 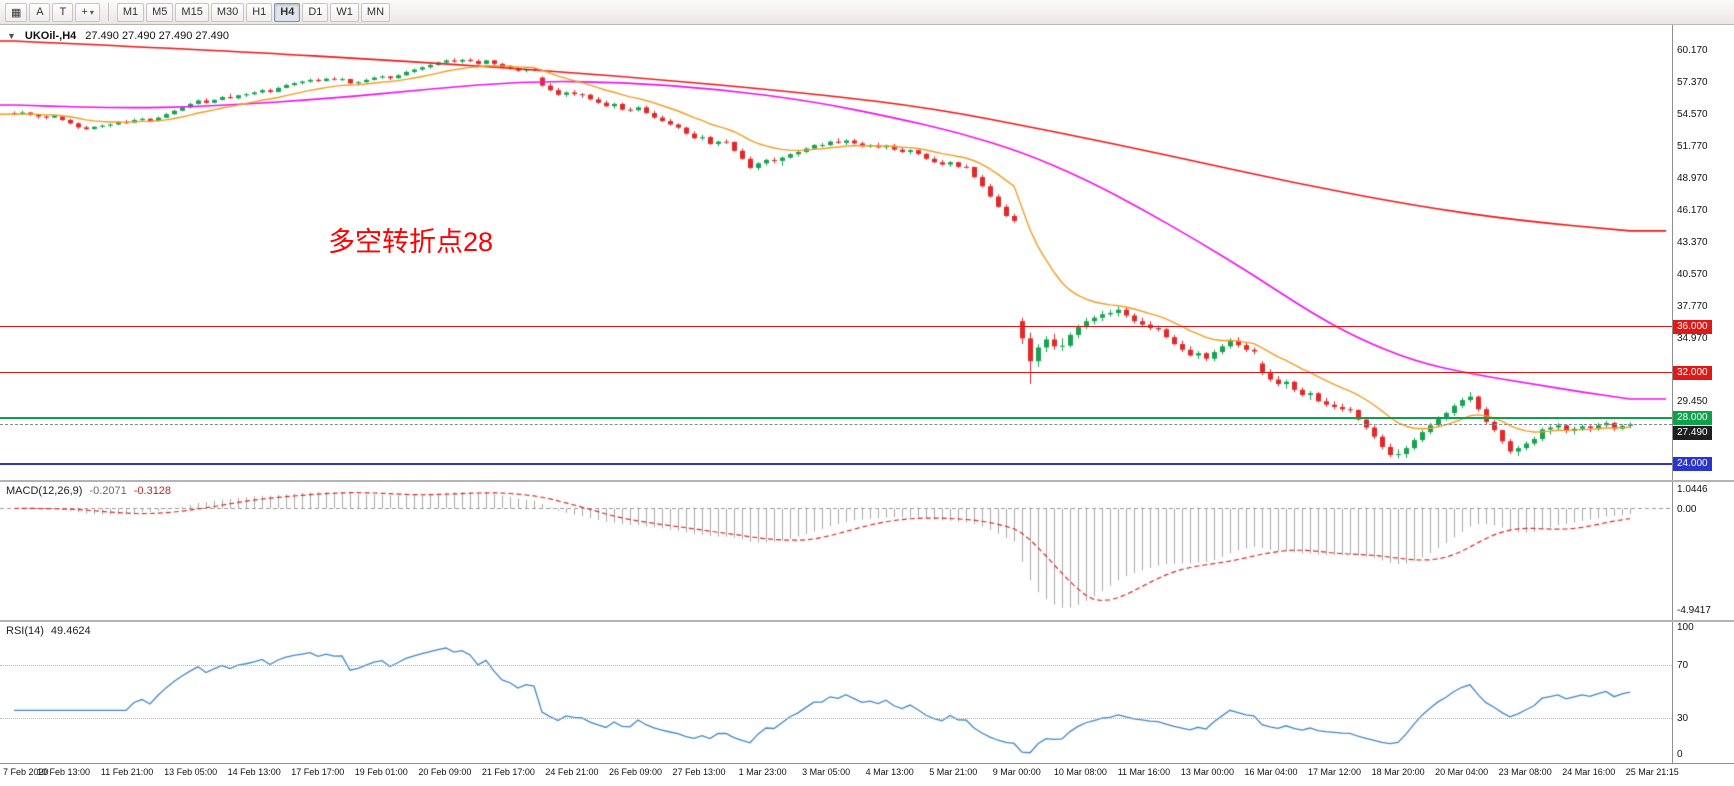 What do you see at coordinates (836, 464) in the screenshot?
I see `price-level-line-24.000` at bounding box center [836, 464].